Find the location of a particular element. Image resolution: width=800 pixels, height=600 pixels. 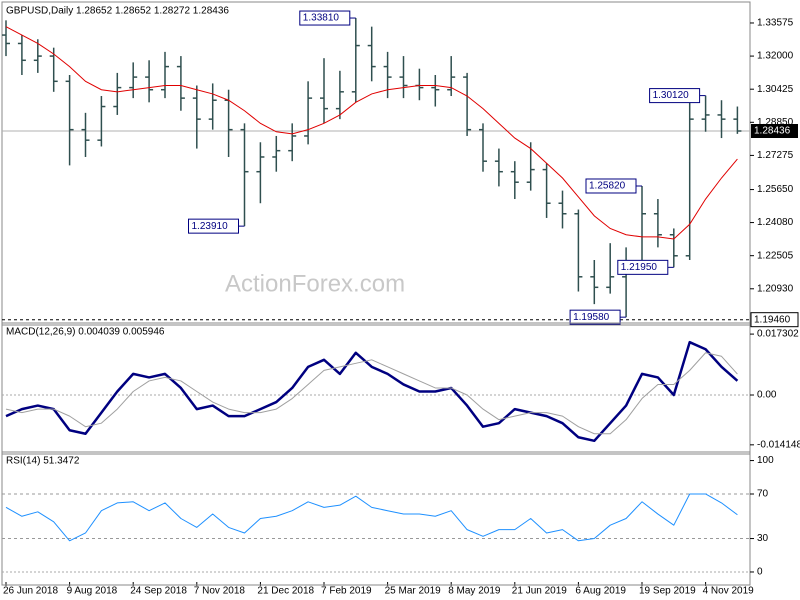

low-line-label: 1.19460 is located at coordinates (772, 319).